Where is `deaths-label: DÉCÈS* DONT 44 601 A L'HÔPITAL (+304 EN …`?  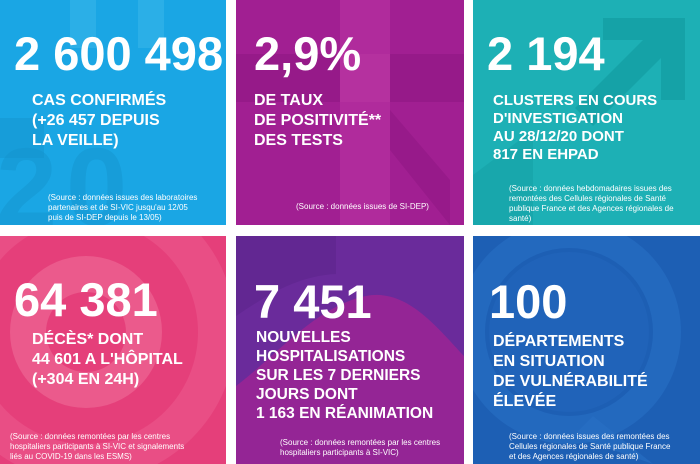
deaths-label: DÉCÈS* DONT 44 601 A L'HÔPITAL (+304 EN … is located at coordinates (107, 359).